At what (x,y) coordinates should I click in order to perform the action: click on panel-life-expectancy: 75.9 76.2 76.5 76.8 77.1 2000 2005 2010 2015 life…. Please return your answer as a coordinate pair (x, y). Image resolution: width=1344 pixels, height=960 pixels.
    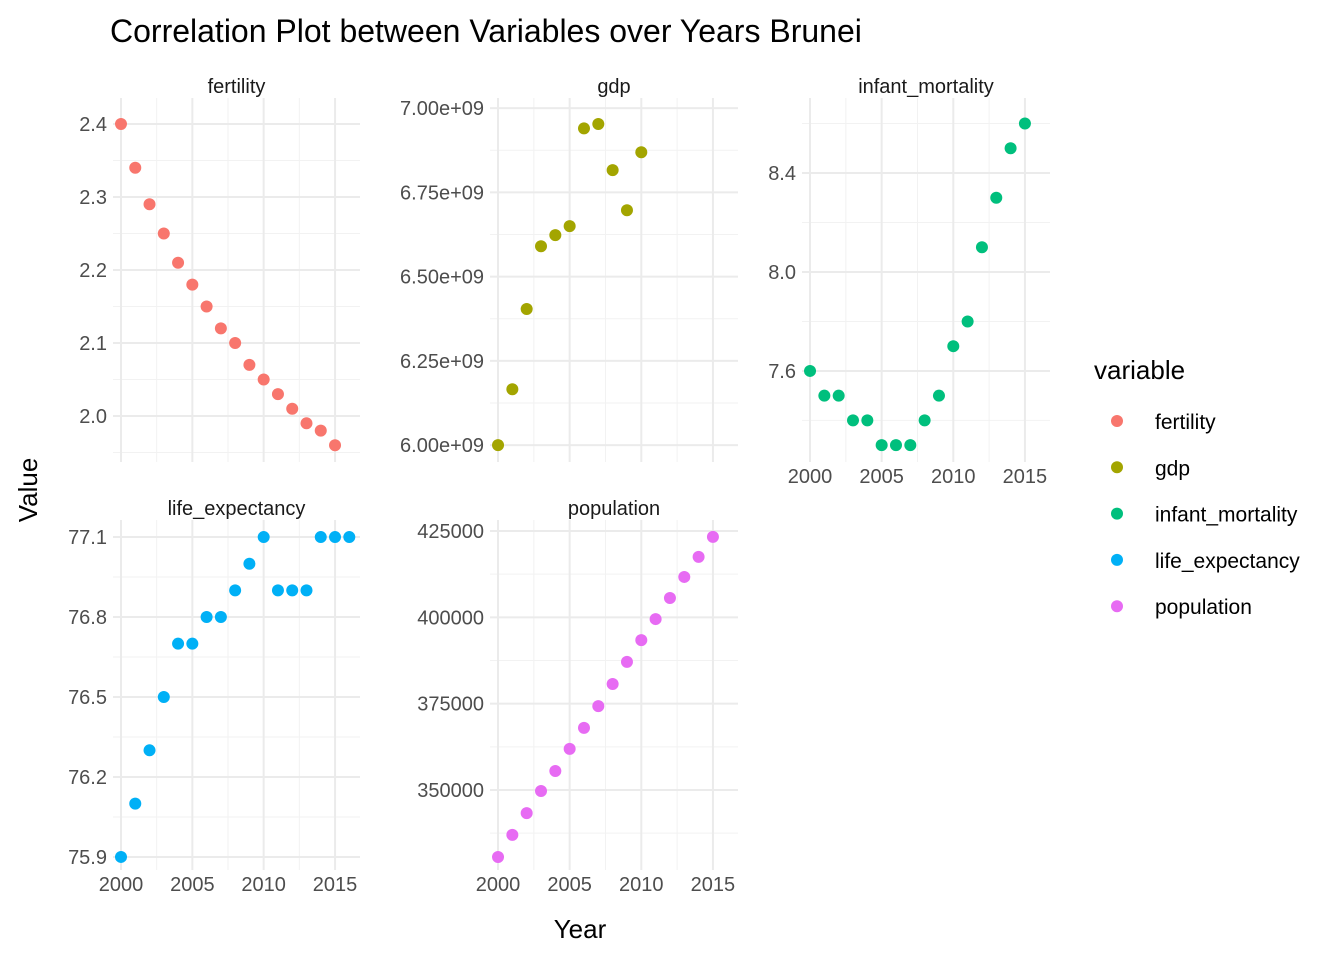
    Looking at the image, I should click on (214, 697).